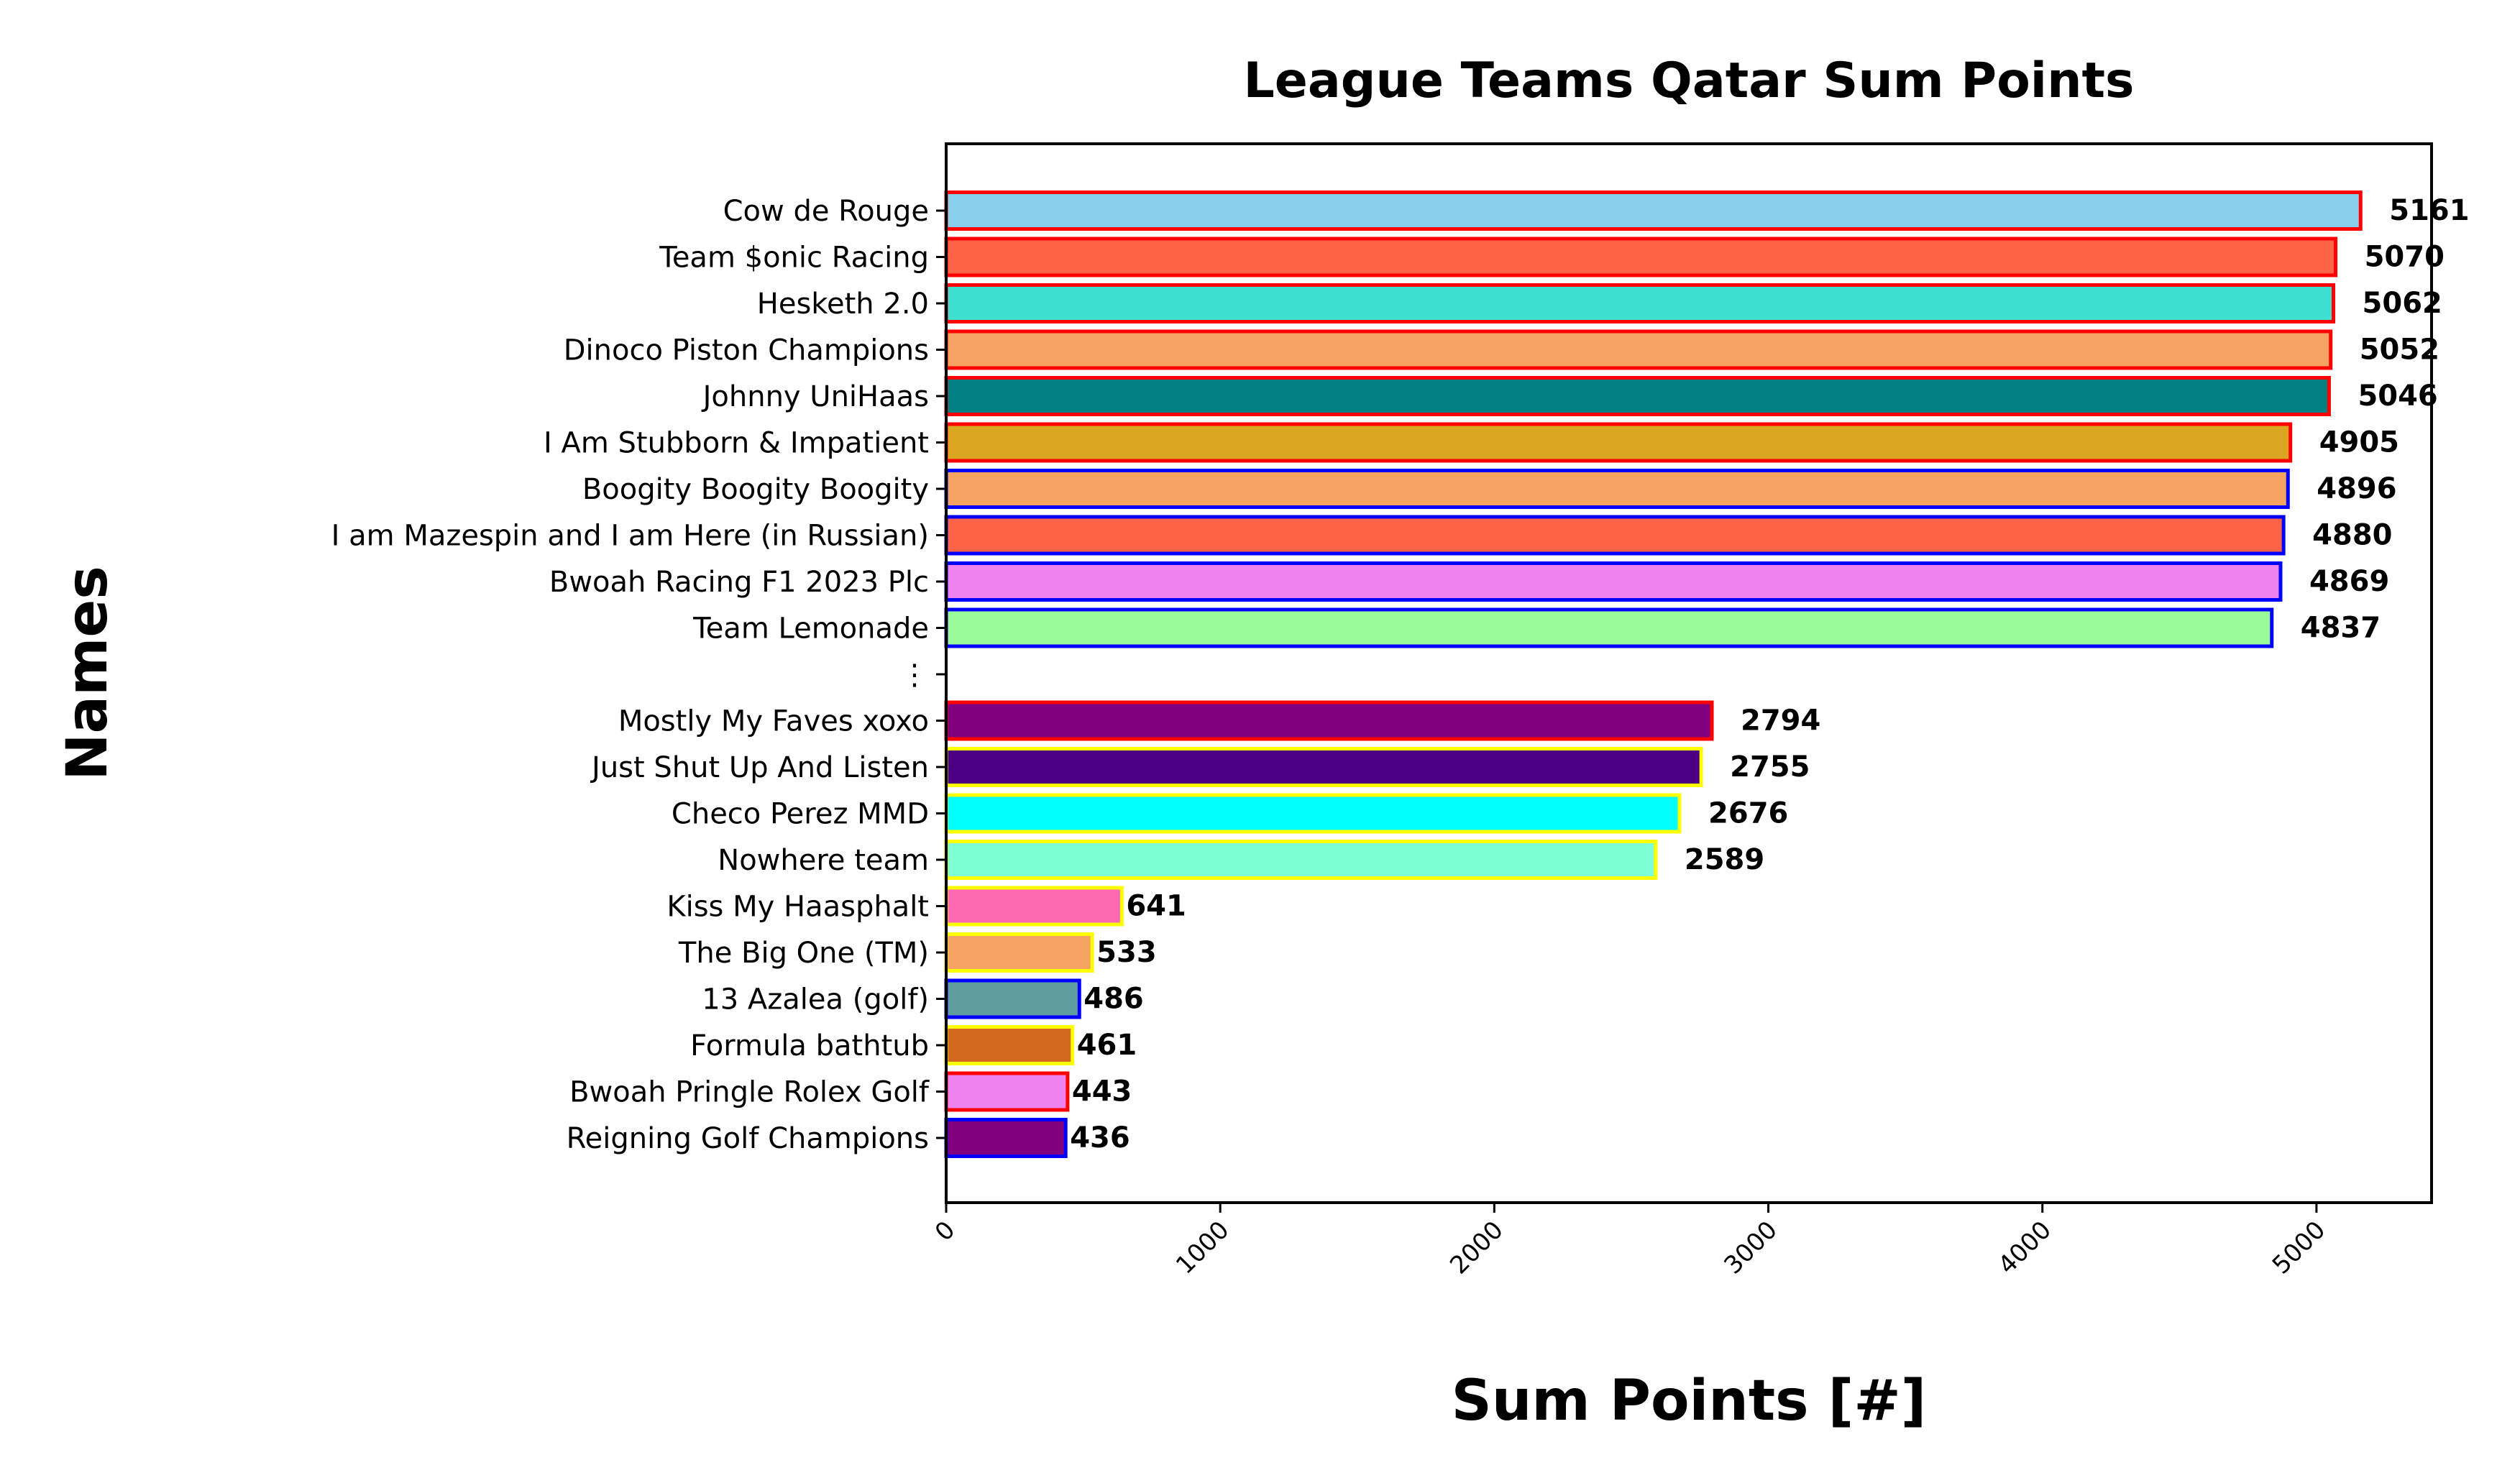  Describe the element at coordinates (823, 860) in the screenshot. I see `y-tick-label: Nowhere team` at that location.